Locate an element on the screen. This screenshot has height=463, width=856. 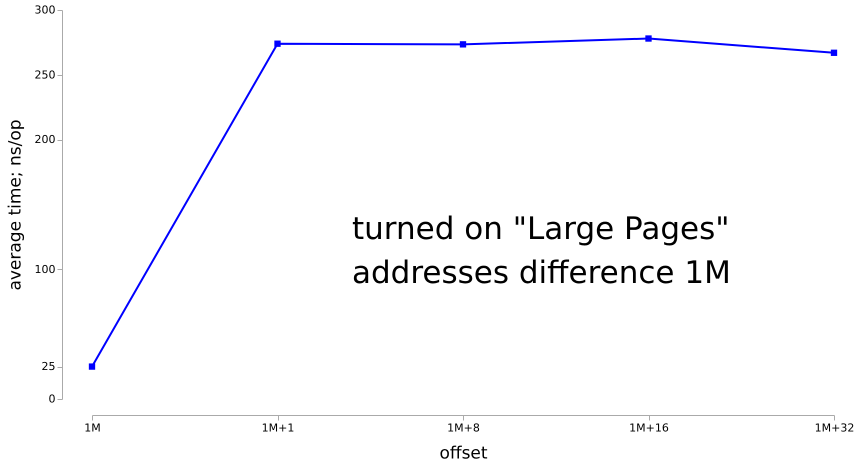
x-tick-label: 1M+32 is located at coordinates (834, 428).